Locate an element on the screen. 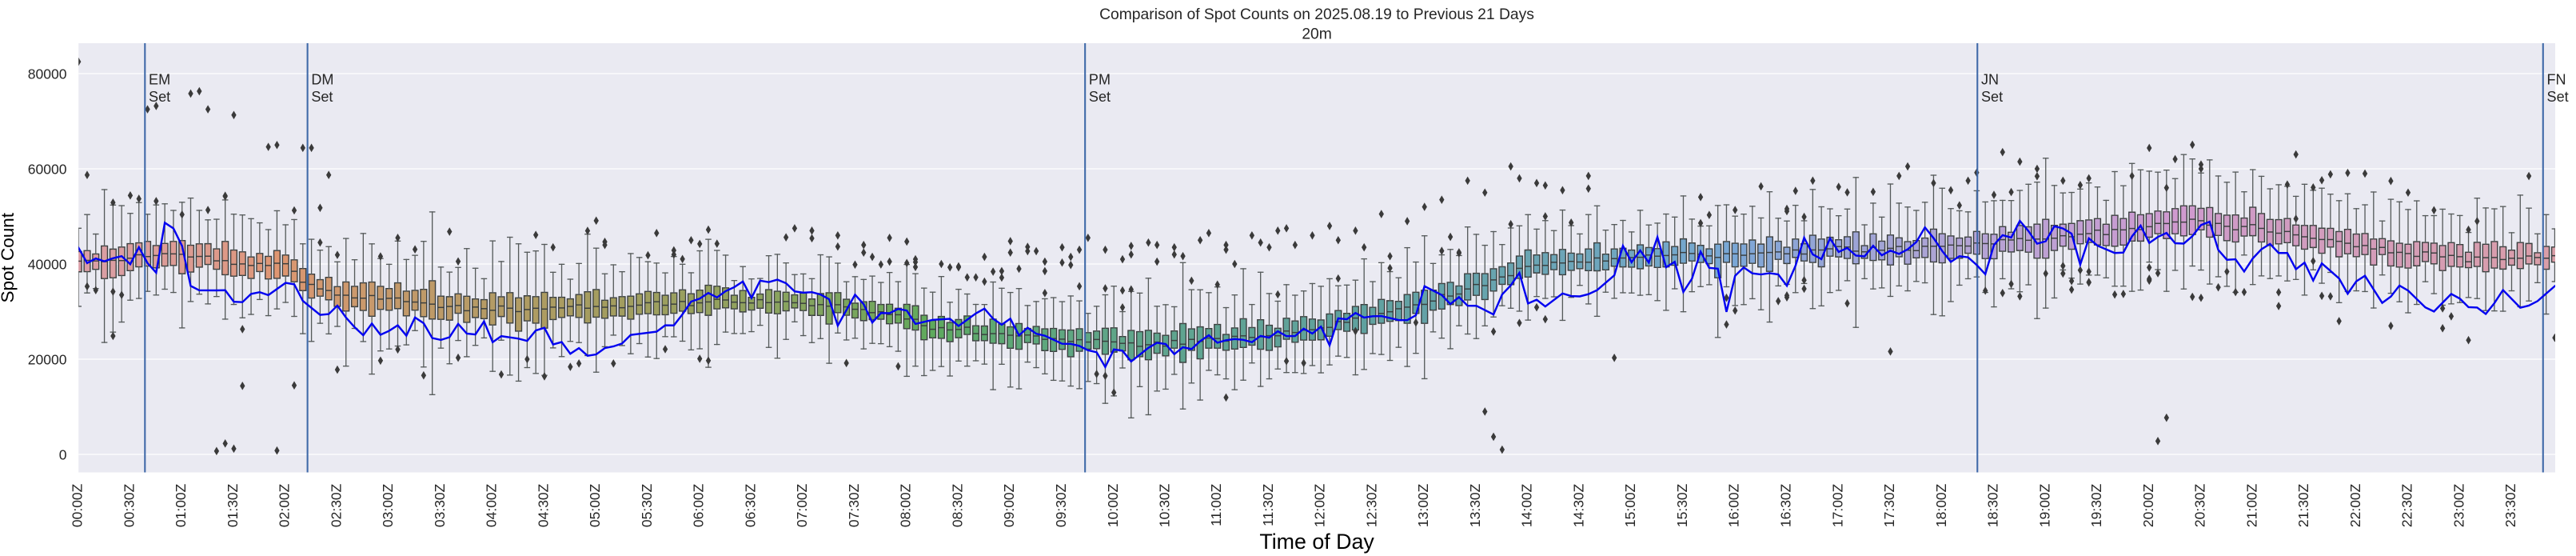  svg-text: 16:00Z is located at coordinates (1734, 505).